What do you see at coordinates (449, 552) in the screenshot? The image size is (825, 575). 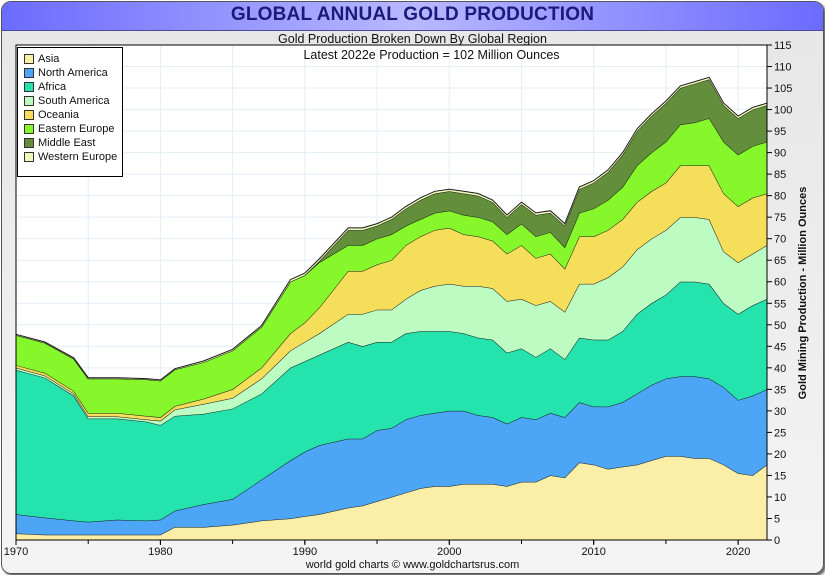 I see `x-tick-label: 2000` at bounding box center [449, 552].